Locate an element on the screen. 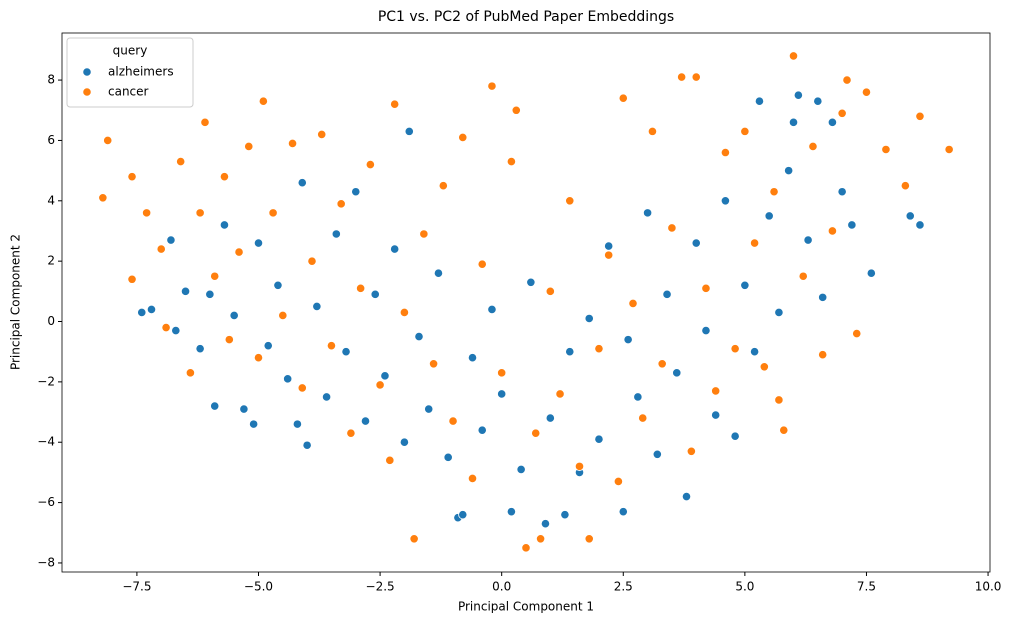 The height and width of the screenshot is (628, 1013). x-tick-label: −7.5 is located at coordinates (136, 587).